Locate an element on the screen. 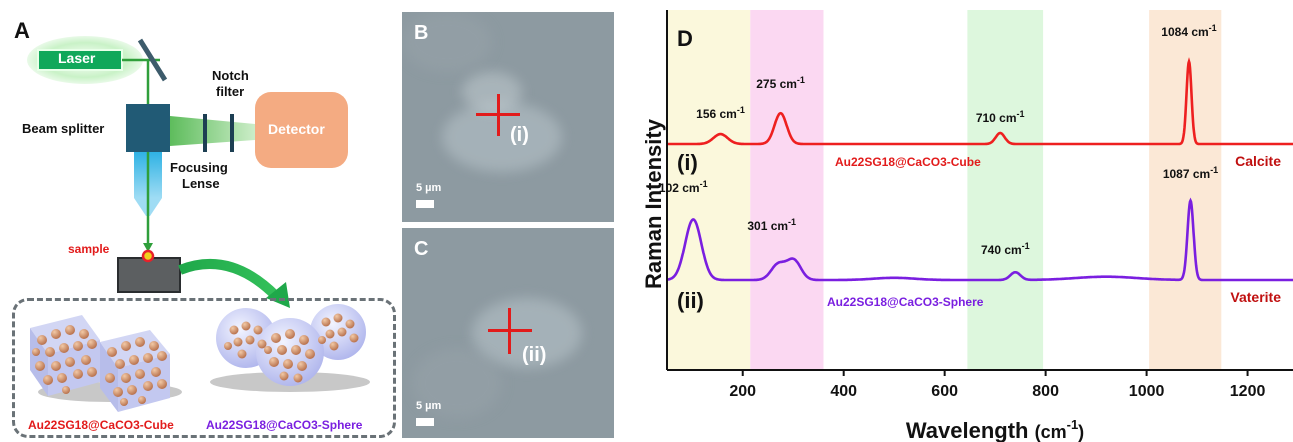  sample-label: sample is located at coordinates (89, 249).